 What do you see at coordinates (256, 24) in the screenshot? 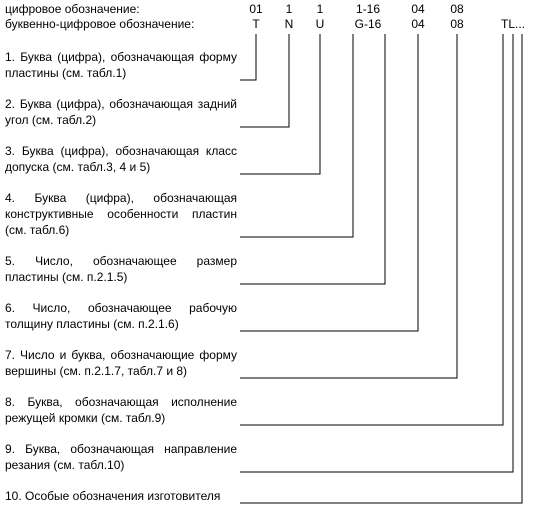
I see `alnum-code: T` at bounding box center [256, 24].